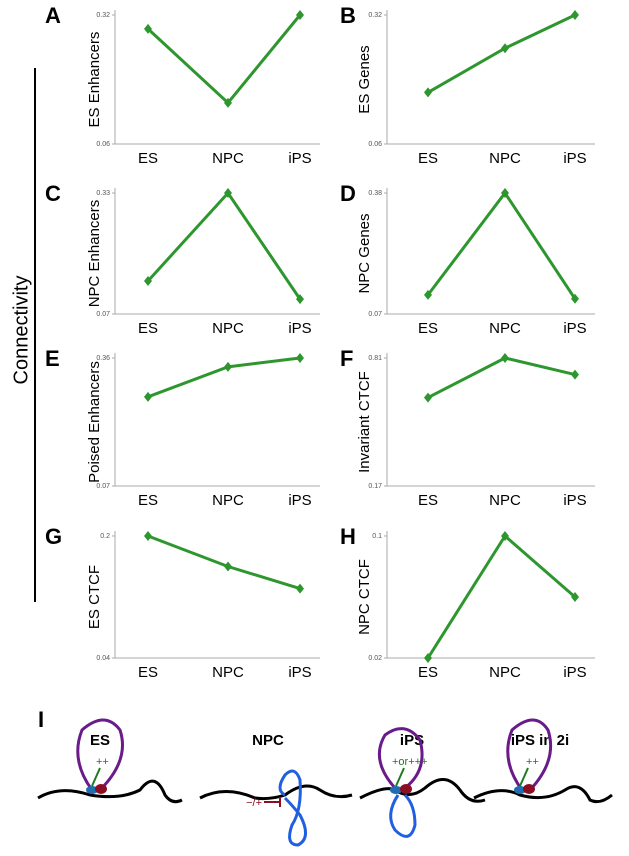 The width and height of the screenshot is (629, 856). I want to click on panel-letter: H, so click(348, 536).